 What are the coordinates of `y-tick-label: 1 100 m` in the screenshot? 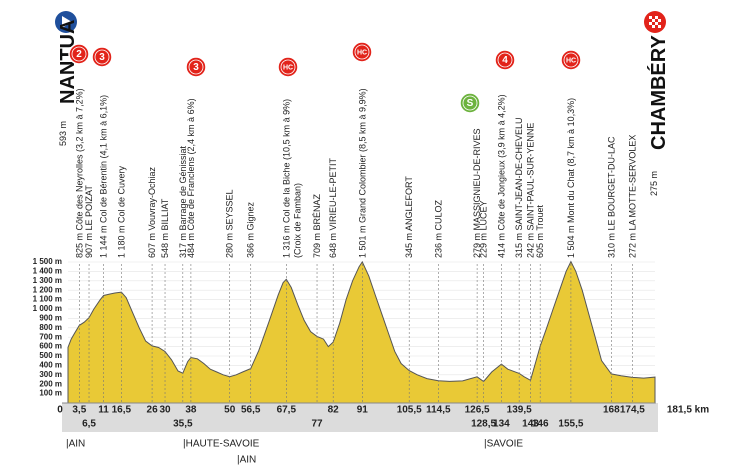 It's located at (47, 299).